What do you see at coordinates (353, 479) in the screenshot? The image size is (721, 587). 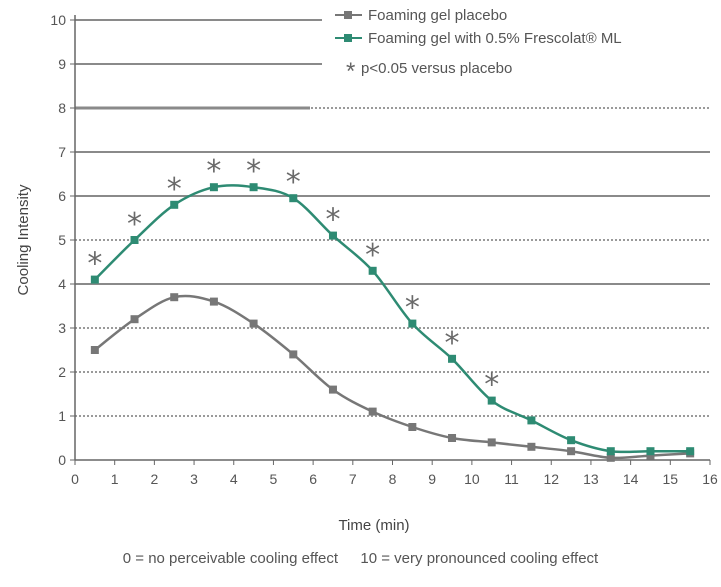 I see `x-tick-label: 7` at bounding box center [353, 479].